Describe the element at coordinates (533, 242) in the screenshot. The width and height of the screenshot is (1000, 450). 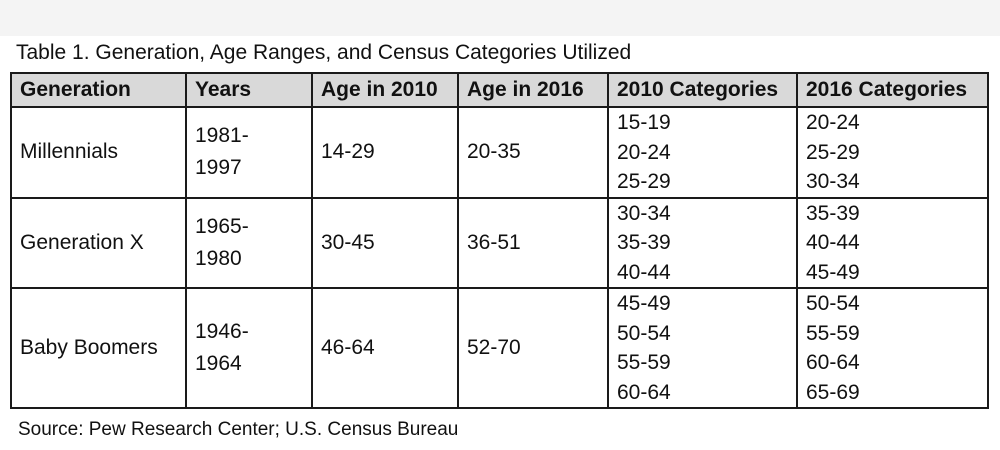
I see `age-2016-cell: 36-51` at that location.